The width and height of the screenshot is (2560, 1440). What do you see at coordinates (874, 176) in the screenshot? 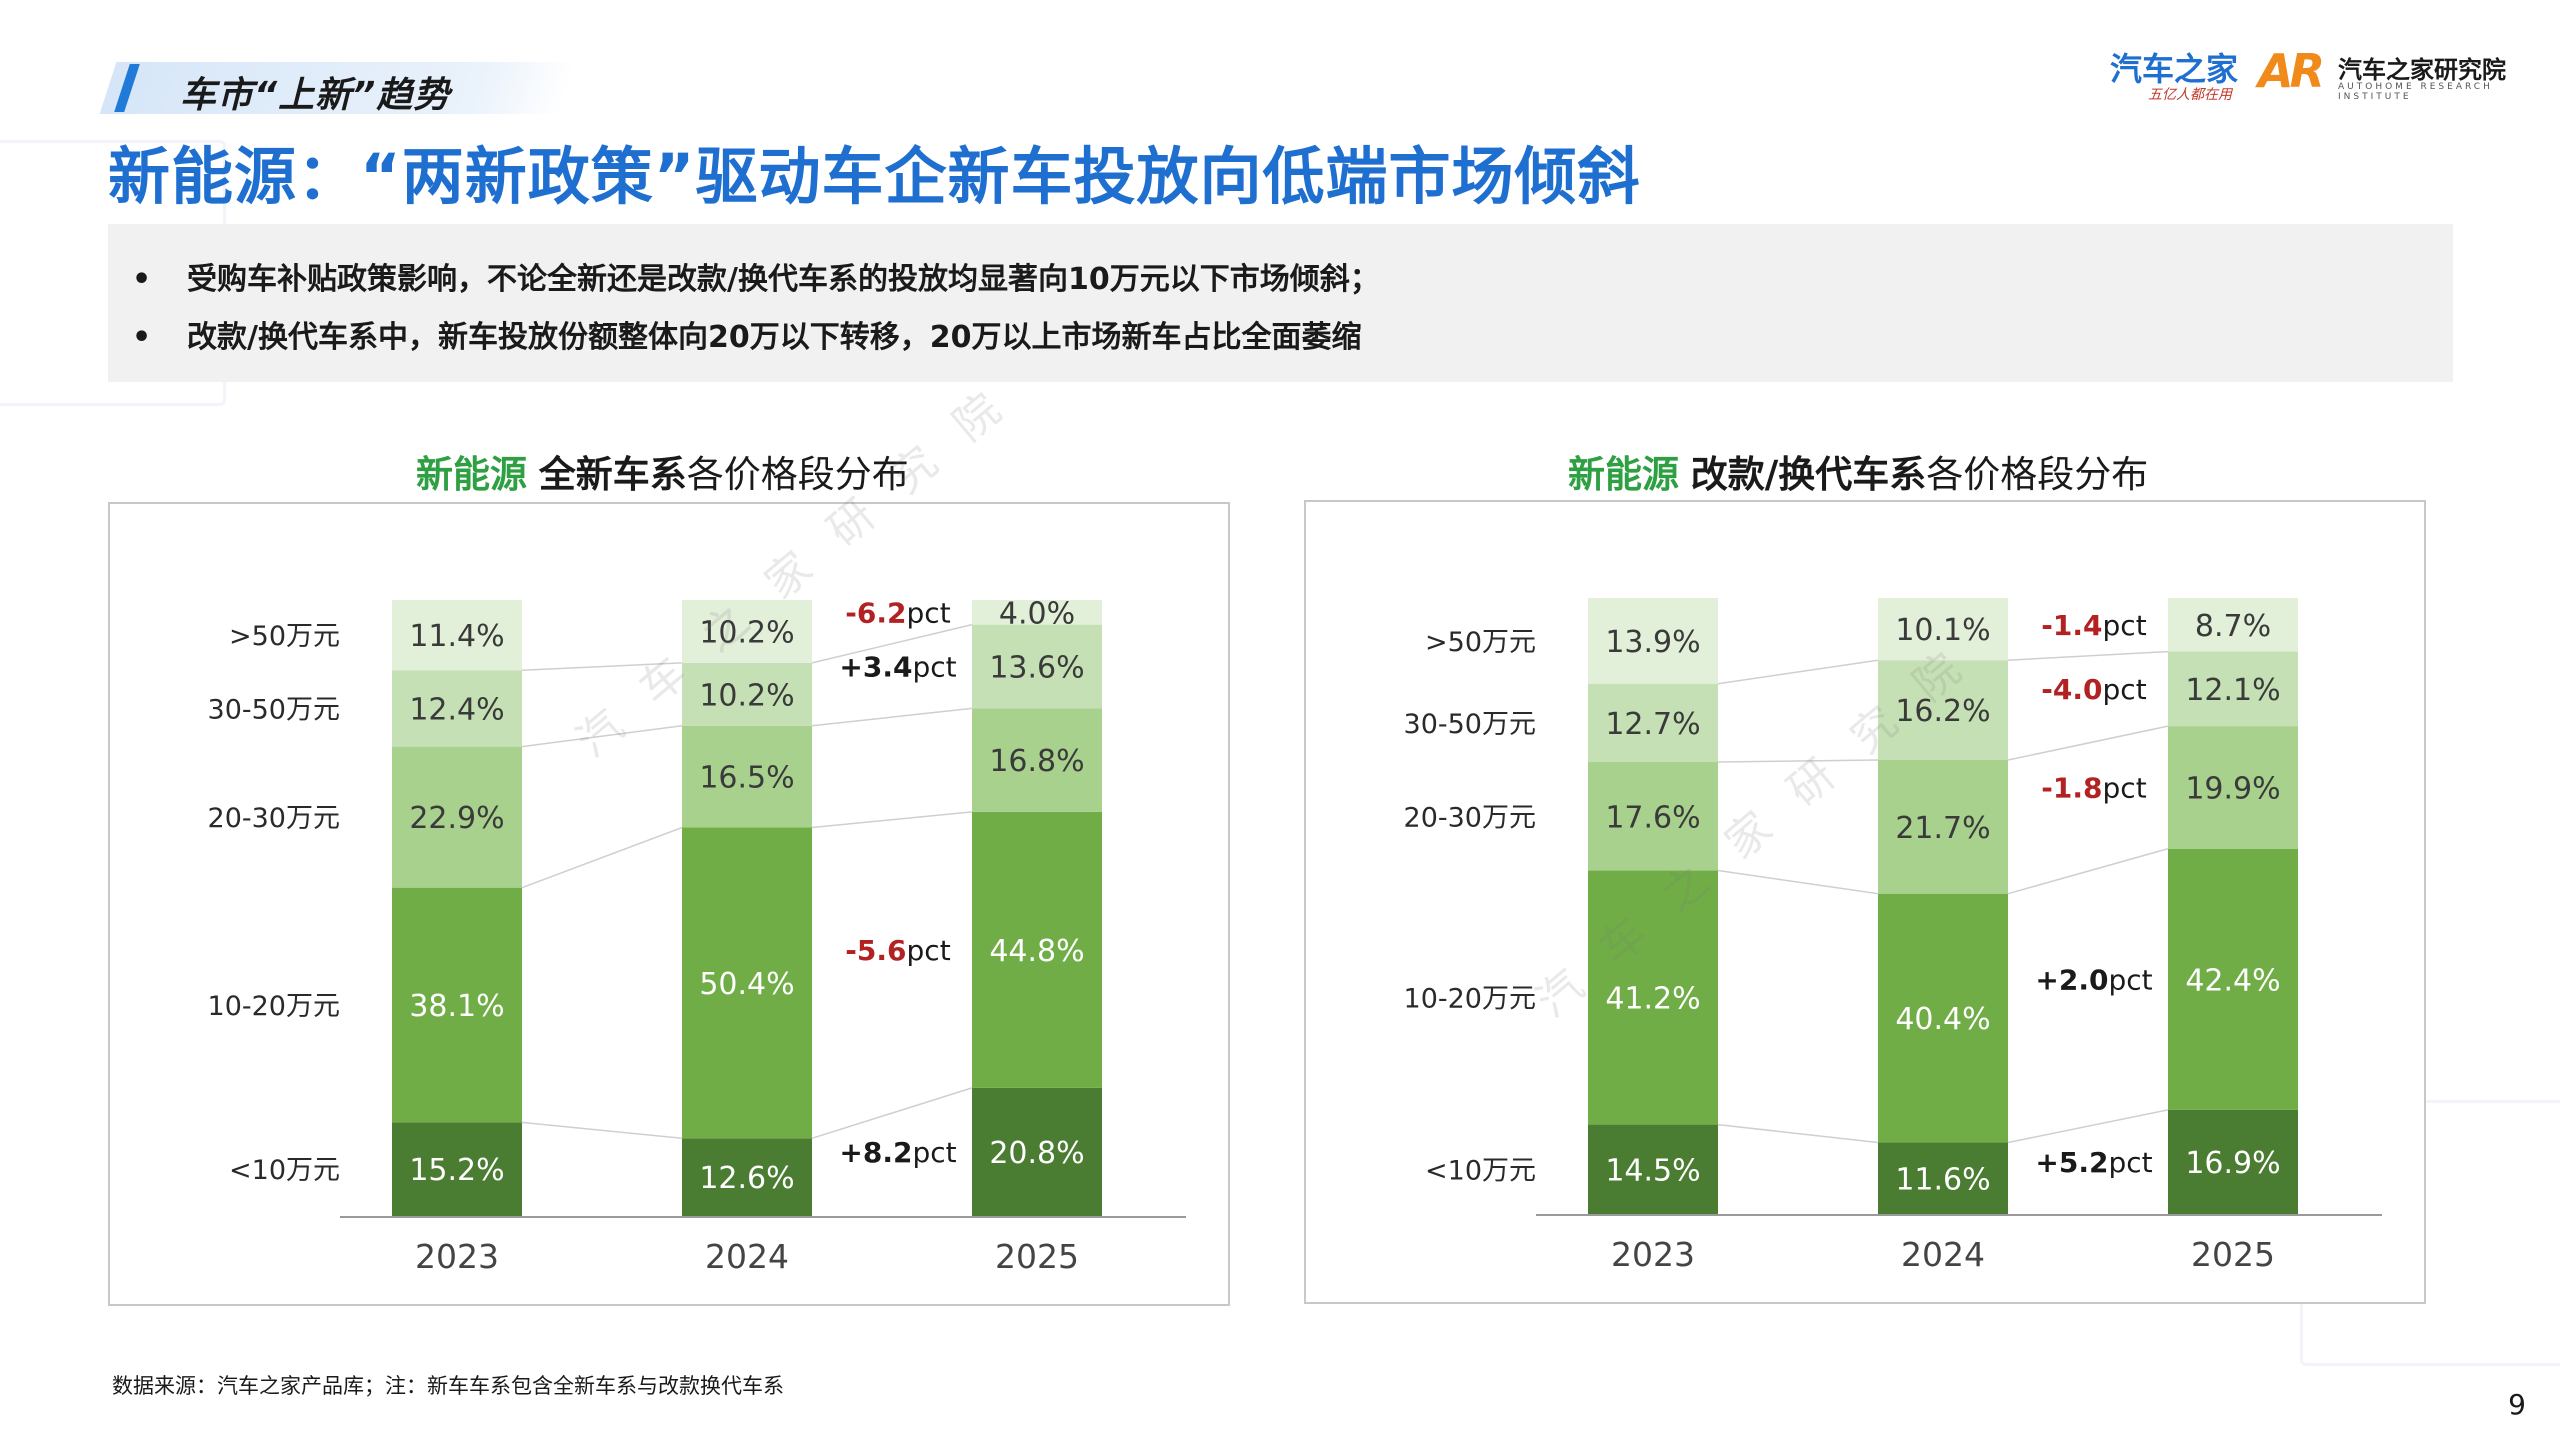
I see `page-title: 新能源：“两新政策”驱动车企新车投放向低端市场倾斜` at bounding box center [874, 176].